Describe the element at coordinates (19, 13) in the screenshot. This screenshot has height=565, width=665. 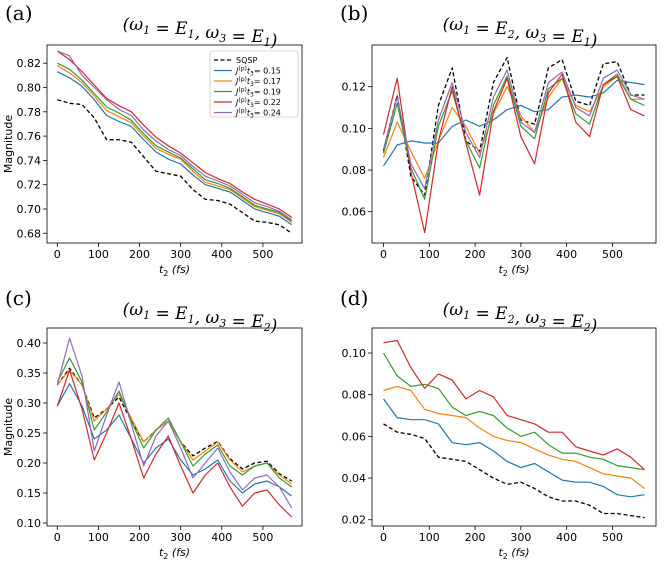
I see `panel-label: (a)` at that location.